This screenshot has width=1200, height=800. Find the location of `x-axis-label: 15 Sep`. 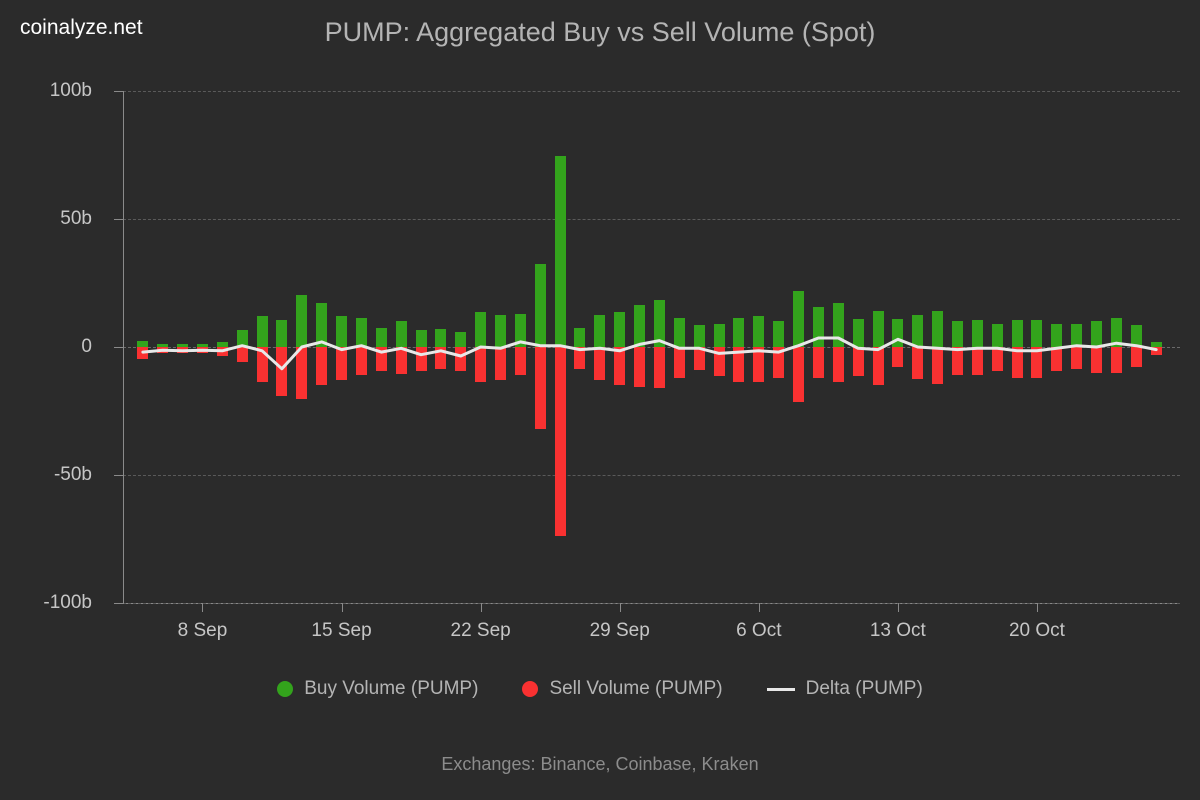

x-axis-label: 15 Sep is located at coordinates (341, 630).